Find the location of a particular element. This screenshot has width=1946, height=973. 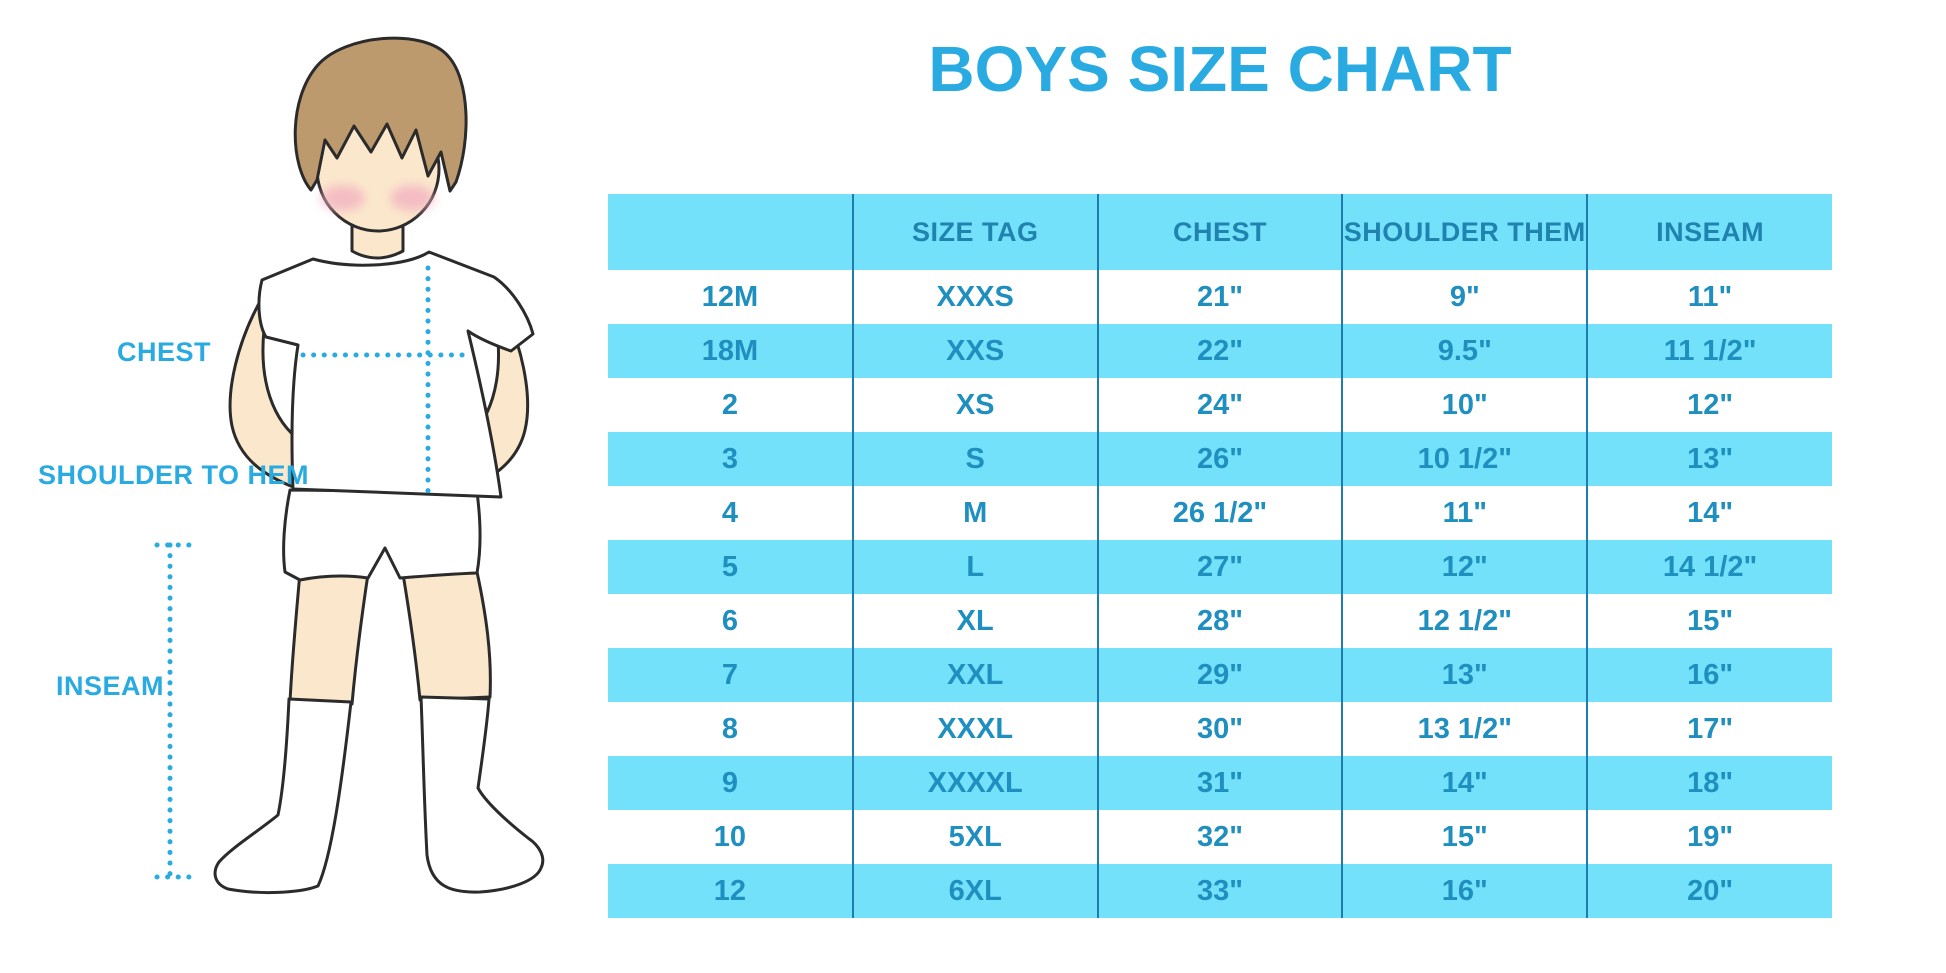

table-cell: XXXL is located at coordinates (974, 729).